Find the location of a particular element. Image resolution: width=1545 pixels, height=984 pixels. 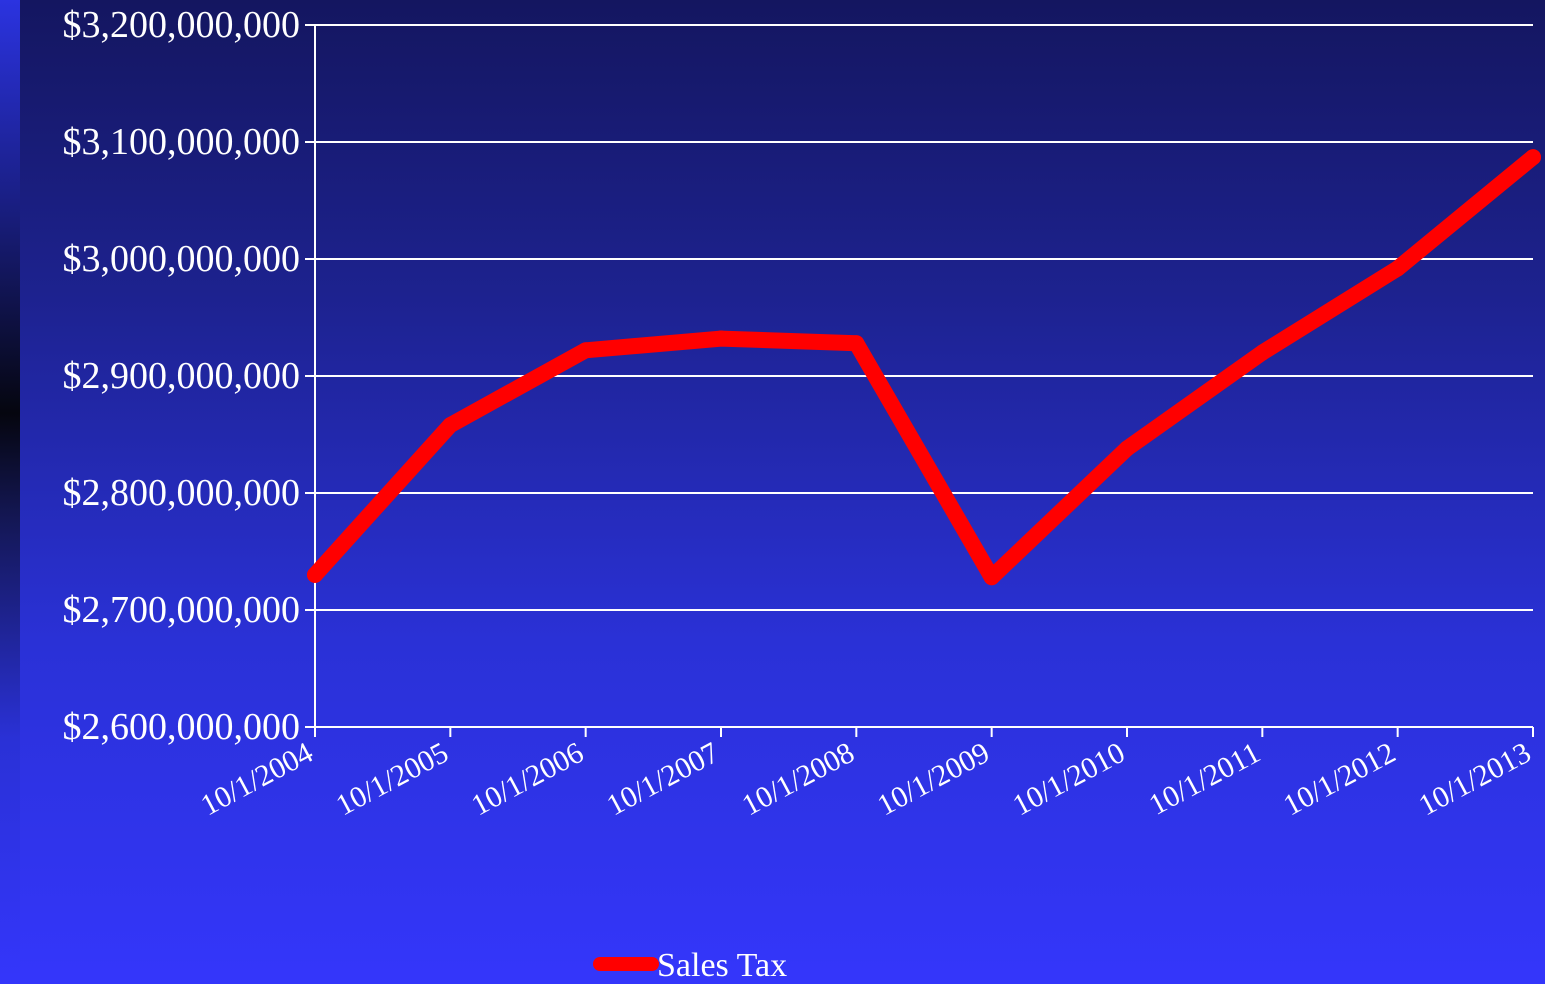

y-tick-label: $3,100,000,000 is located at coordinates (182, 142).